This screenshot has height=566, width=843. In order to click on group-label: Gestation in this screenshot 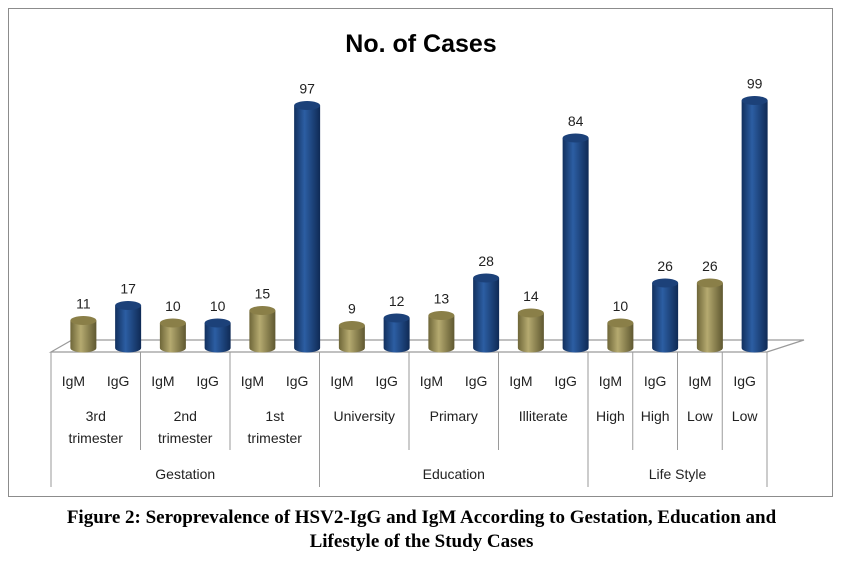, I will do `click(185, 474)`.